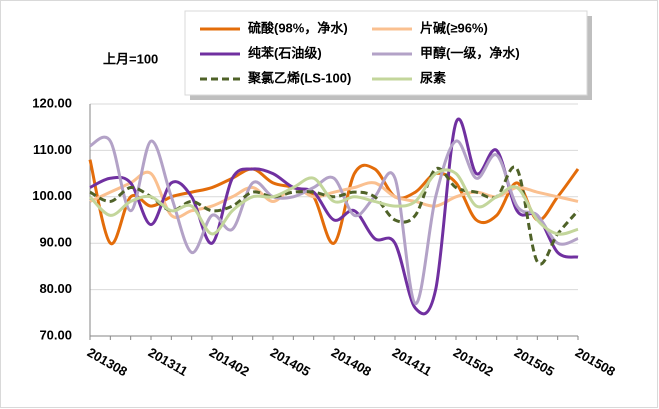  I want to click on legend-label: 片碱(≥96%), so click(454, 27).